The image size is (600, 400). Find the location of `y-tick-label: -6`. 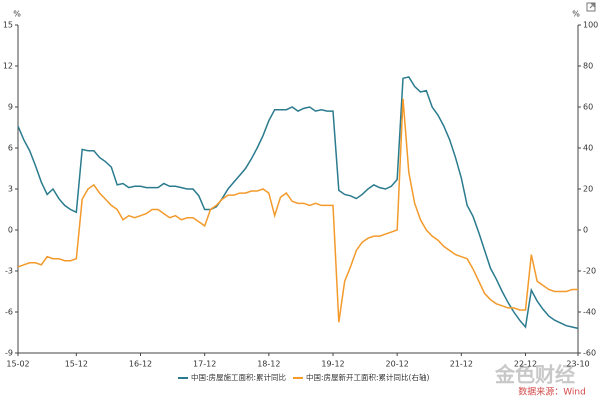

y-tick-label: -6 is located at coordinates (9, 312).